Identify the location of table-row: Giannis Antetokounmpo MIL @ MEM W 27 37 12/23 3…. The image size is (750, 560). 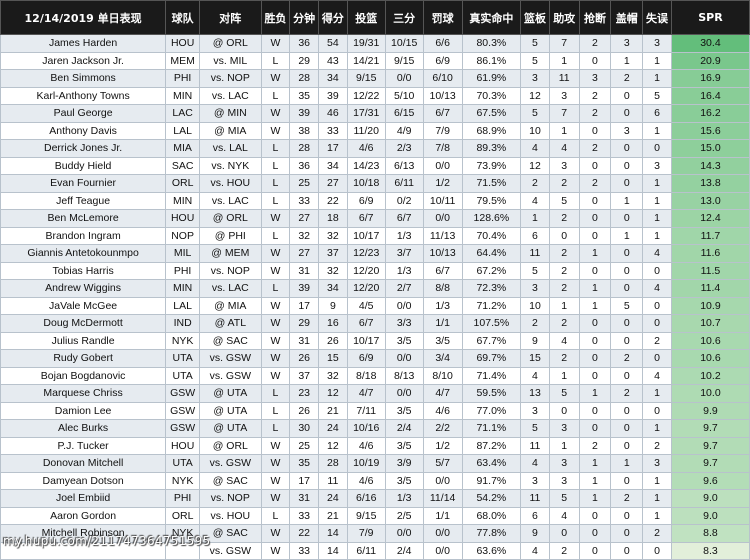
(375, 253).